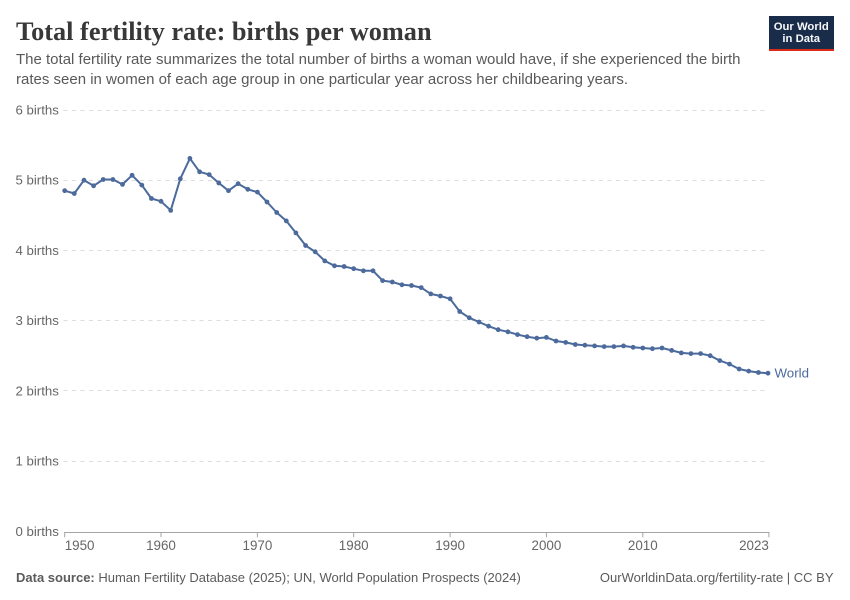 This screenshot has width=850, height=600. What do you see at coordinates (792, 373) in the screenshot?
I see `svg-text: World` at bounding box center [792, 373].